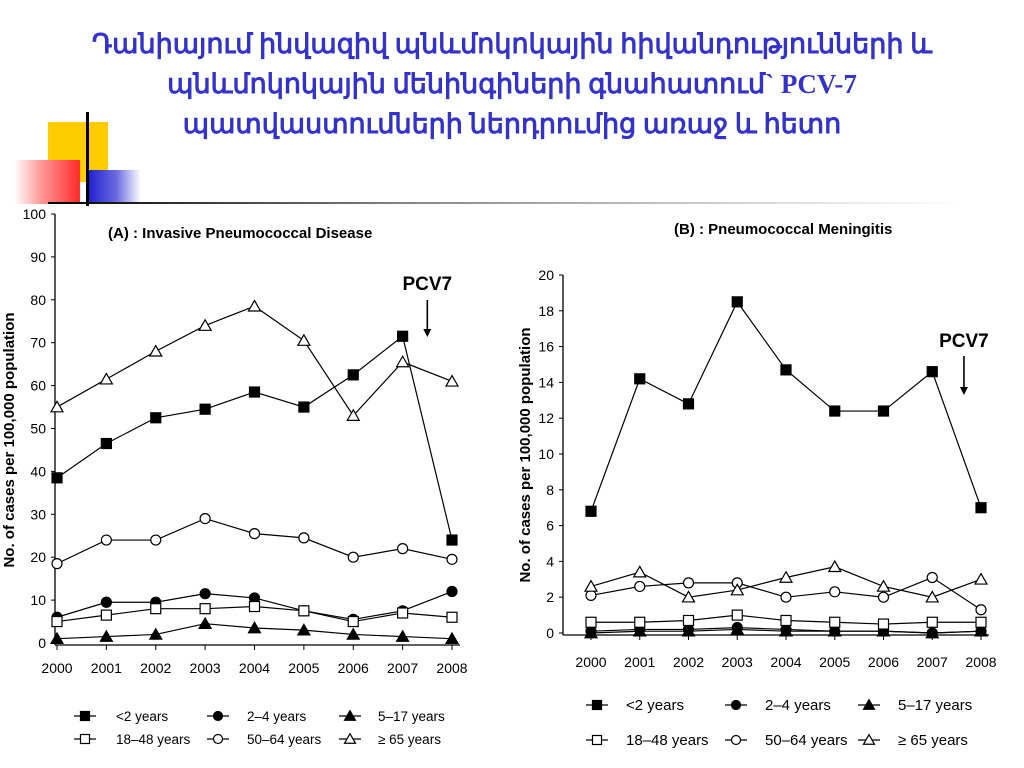  Describe the element at coordinates (38, 429) in the screenshot. I see `y-tick-label: 50` at that location.